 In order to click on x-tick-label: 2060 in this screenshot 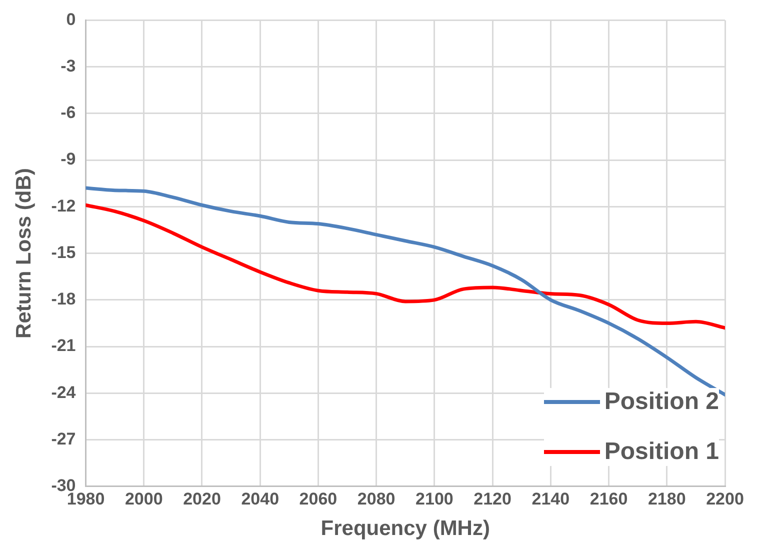, I will do `click(318, 498)`.